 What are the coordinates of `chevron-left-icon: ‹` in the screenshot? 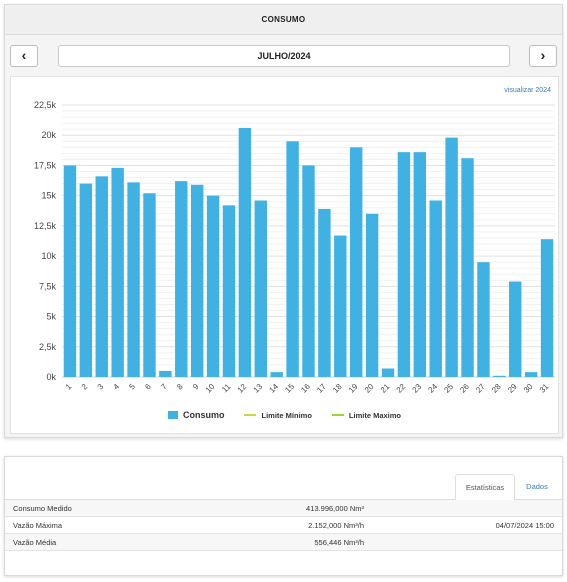 It's located at (24, 55).